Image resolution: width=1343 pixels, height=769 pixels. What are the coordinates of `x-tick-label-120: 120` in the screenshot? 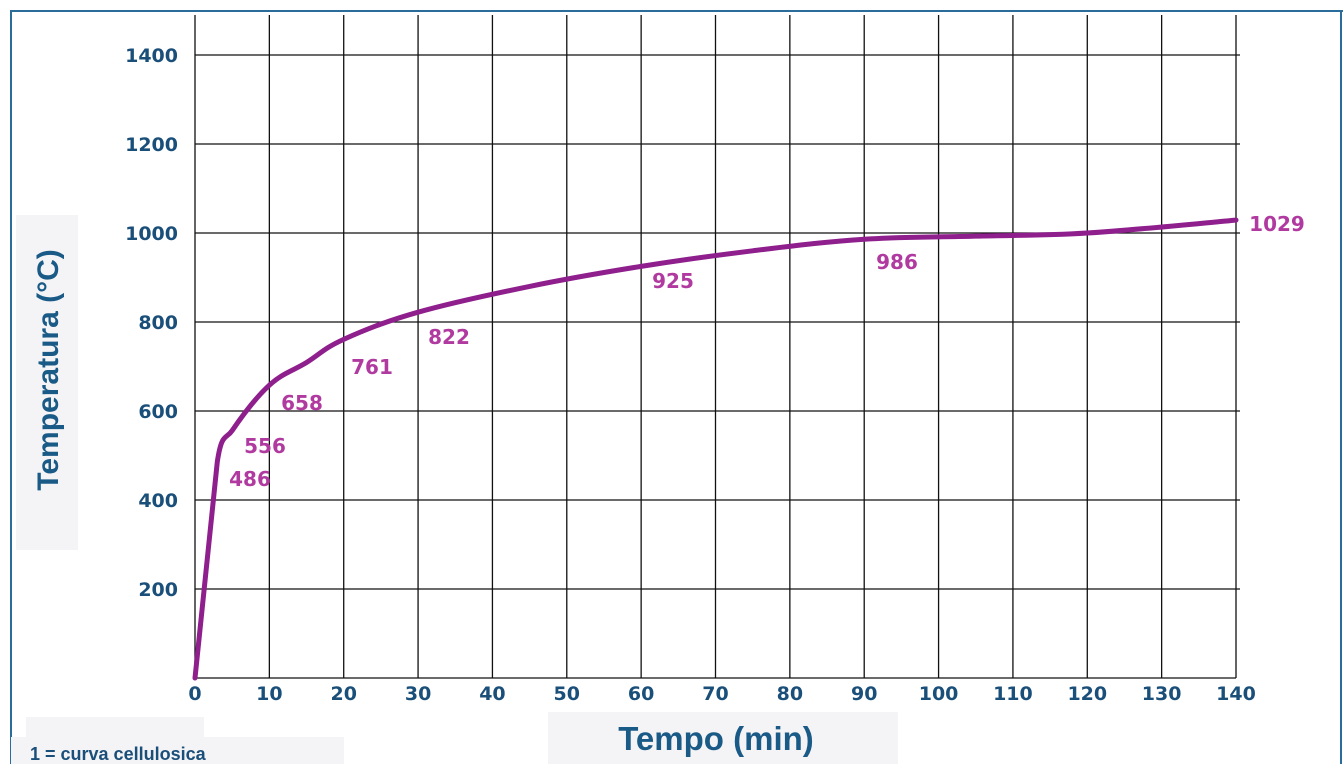 It's located at (1087, 694).